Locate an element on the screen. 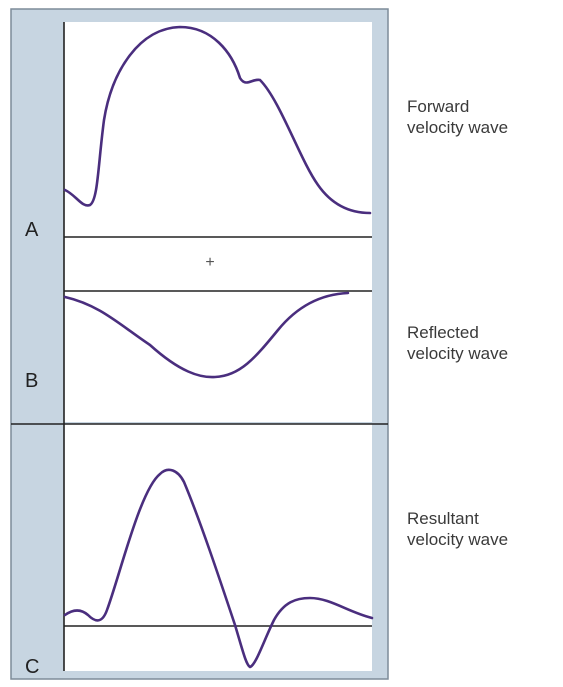  reflected-velocity-wave-curve is located at coordinates (206, 335).